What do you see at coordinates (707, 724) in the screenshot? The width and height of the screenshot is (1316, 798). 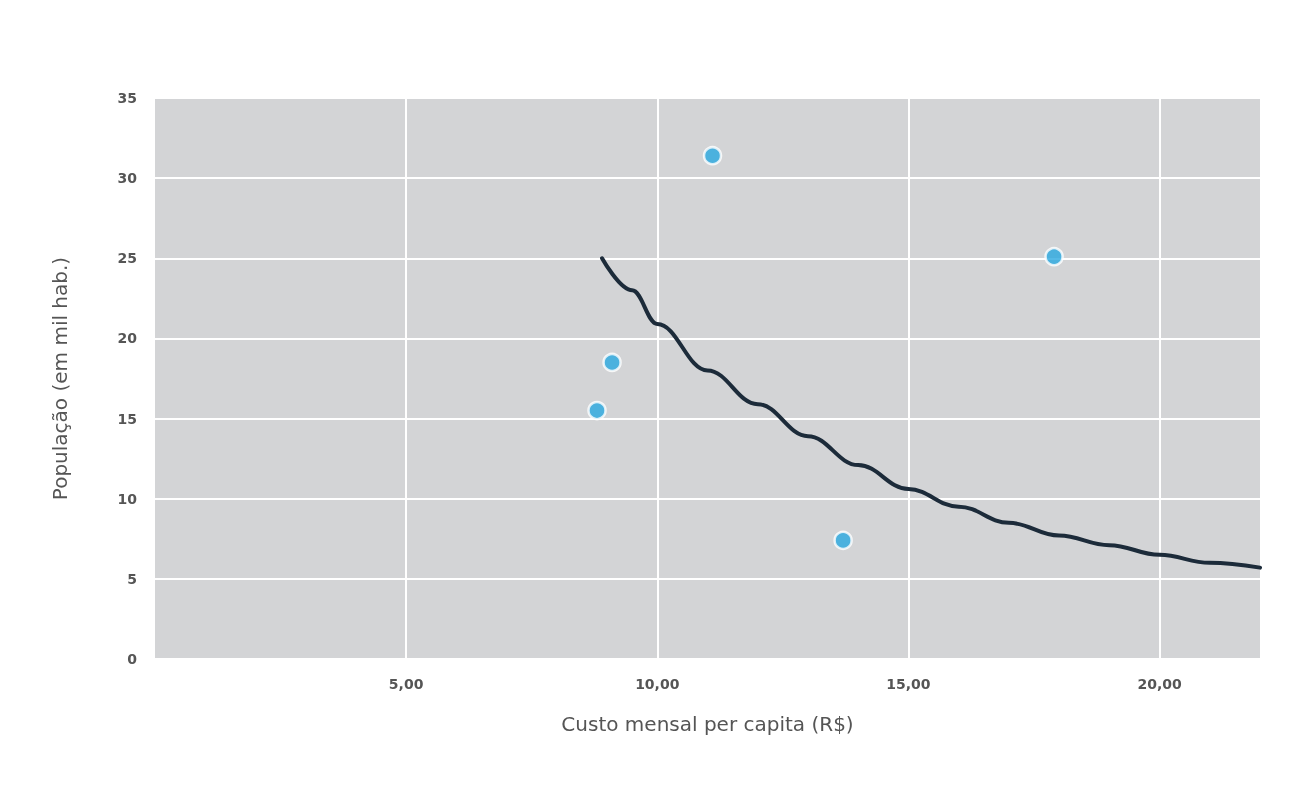 I see `x-axis-title: Custo mensal per capita (R$)` at bounding box center [707, 724].